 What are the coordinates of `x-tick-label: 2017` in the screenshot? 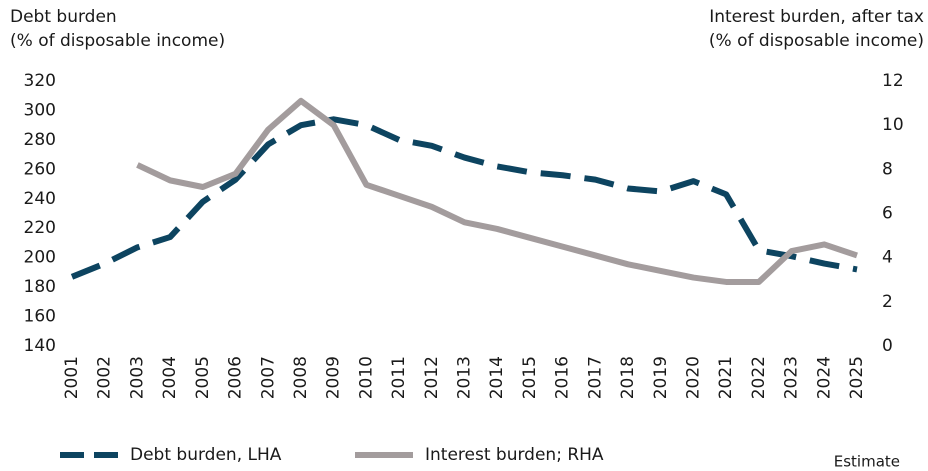 It's located at (595, 377).